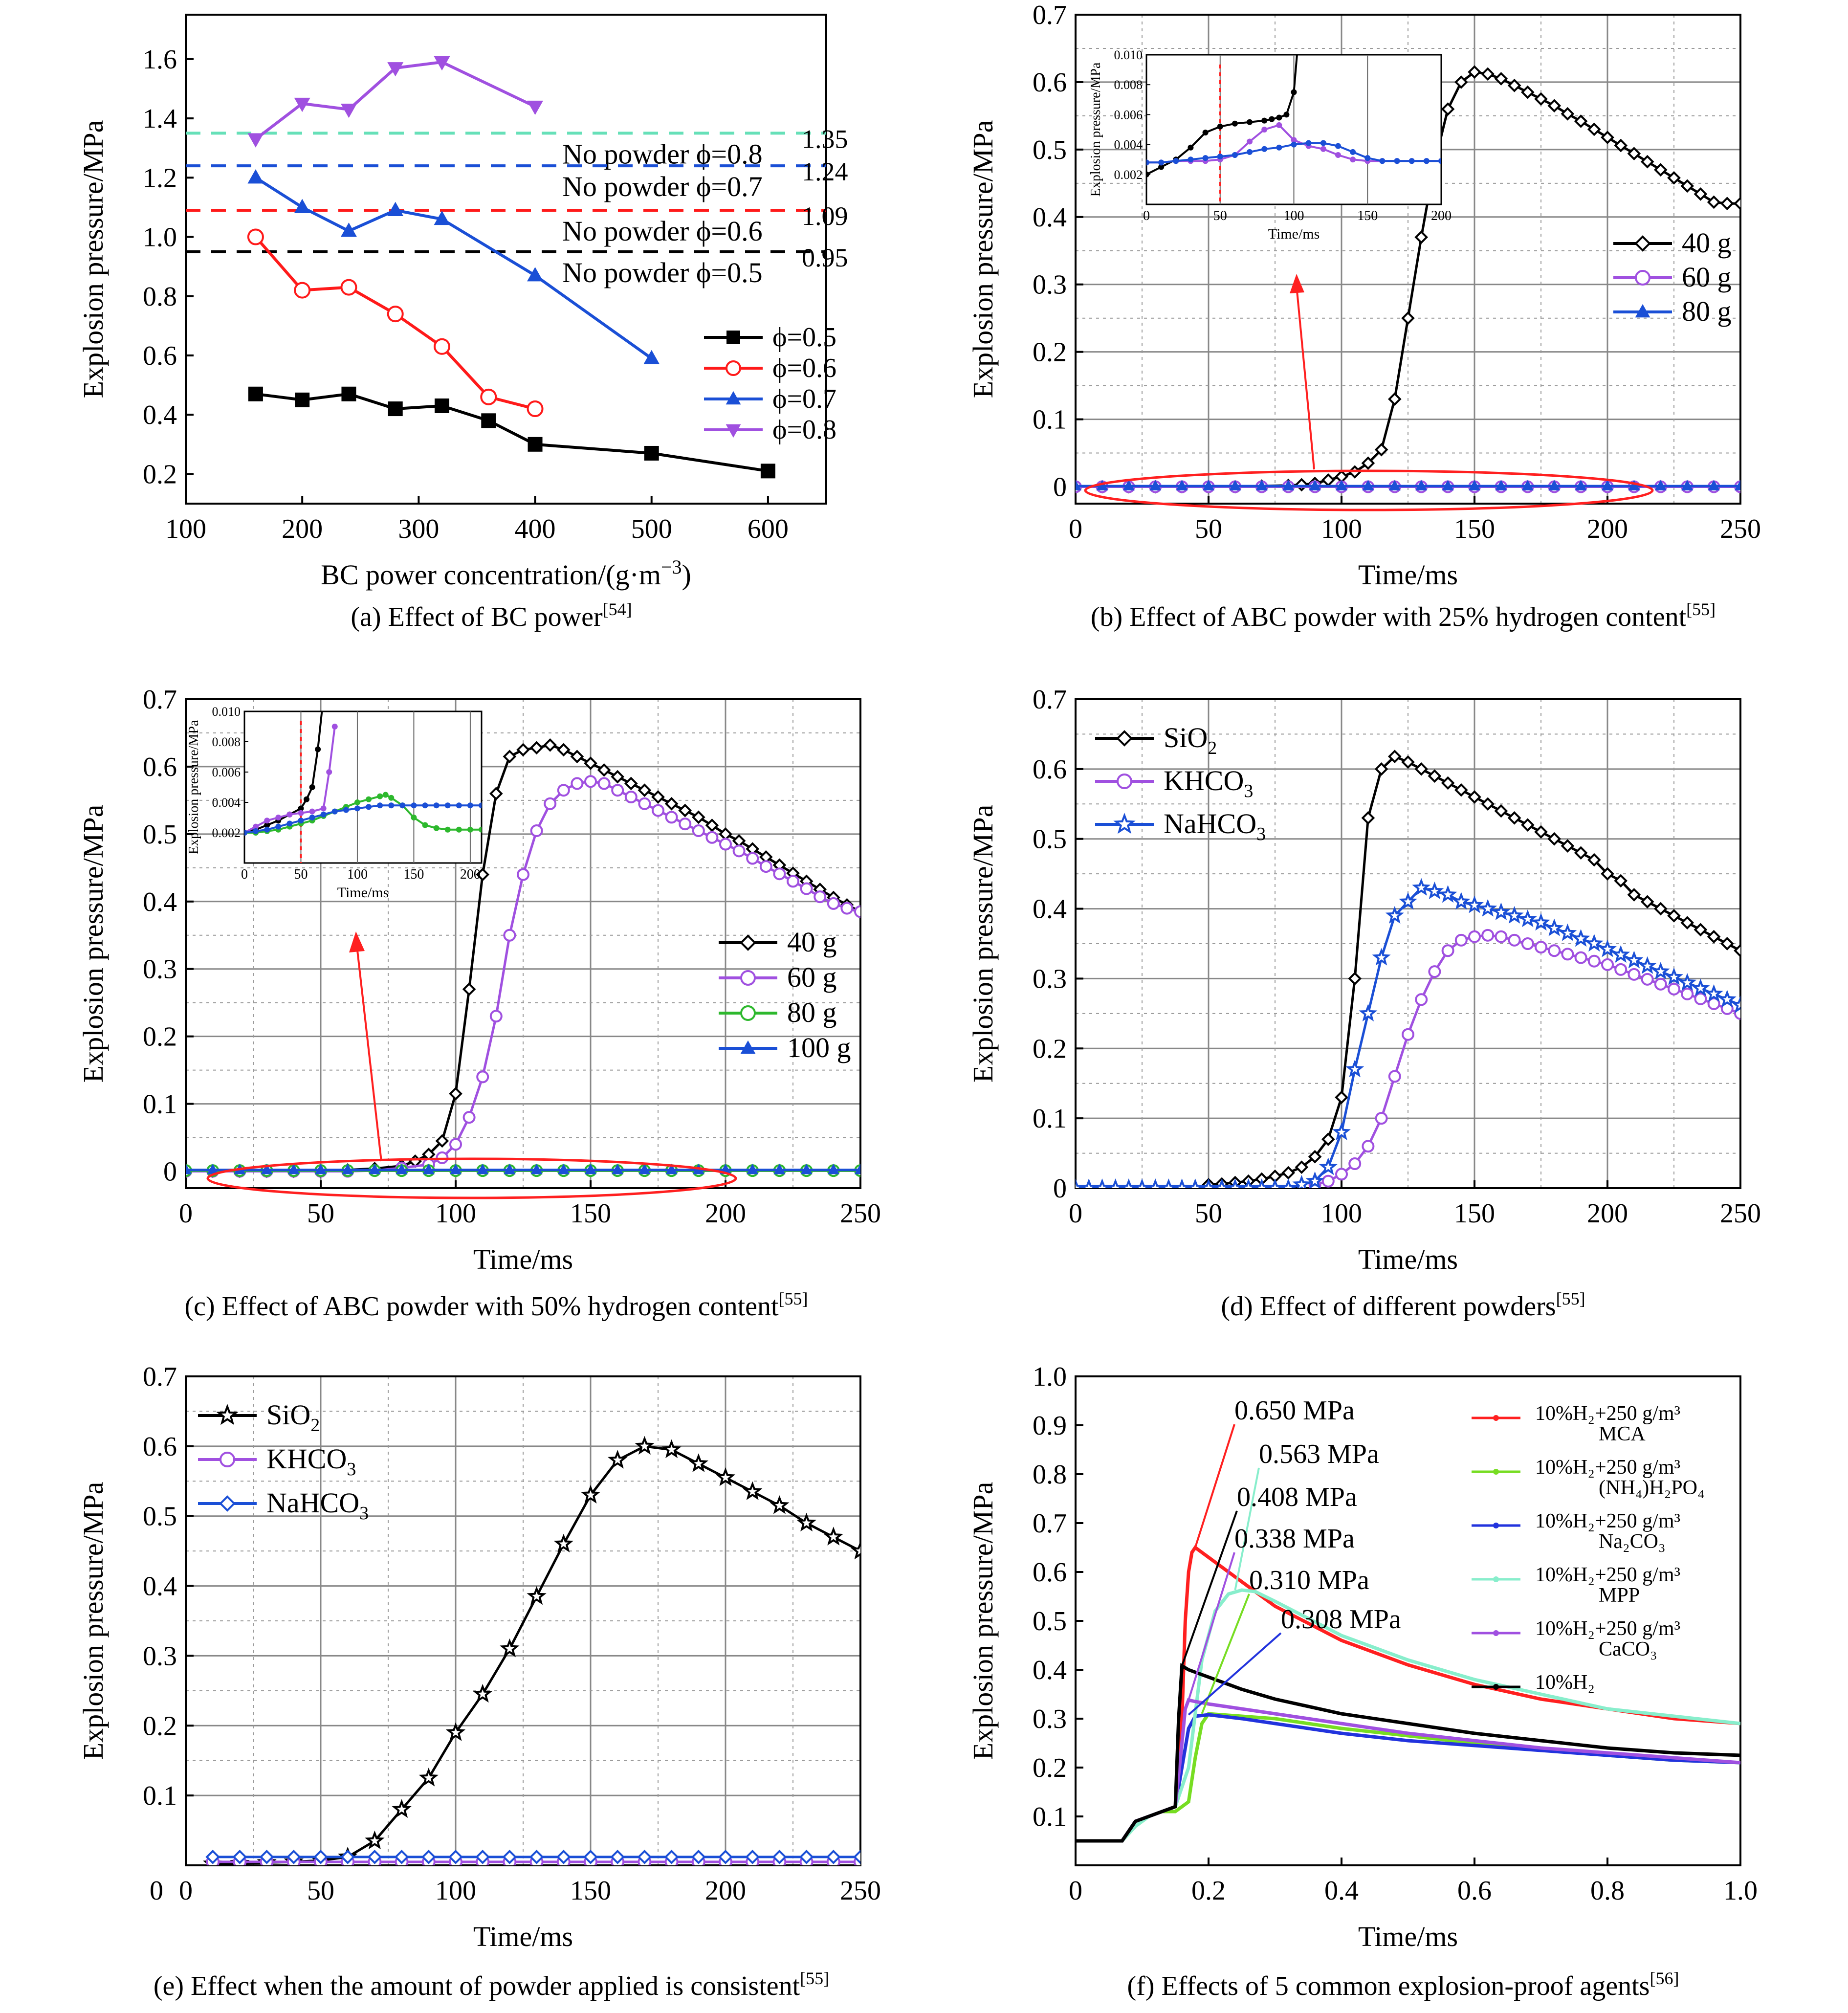 Image resolution: width=1848 pixels, height=2013 pixels. What do you see at coordinates (1607, 1891) in the screenshot?
I see `x-tick-label: 0.8` at bounding box center [1607, 1891].